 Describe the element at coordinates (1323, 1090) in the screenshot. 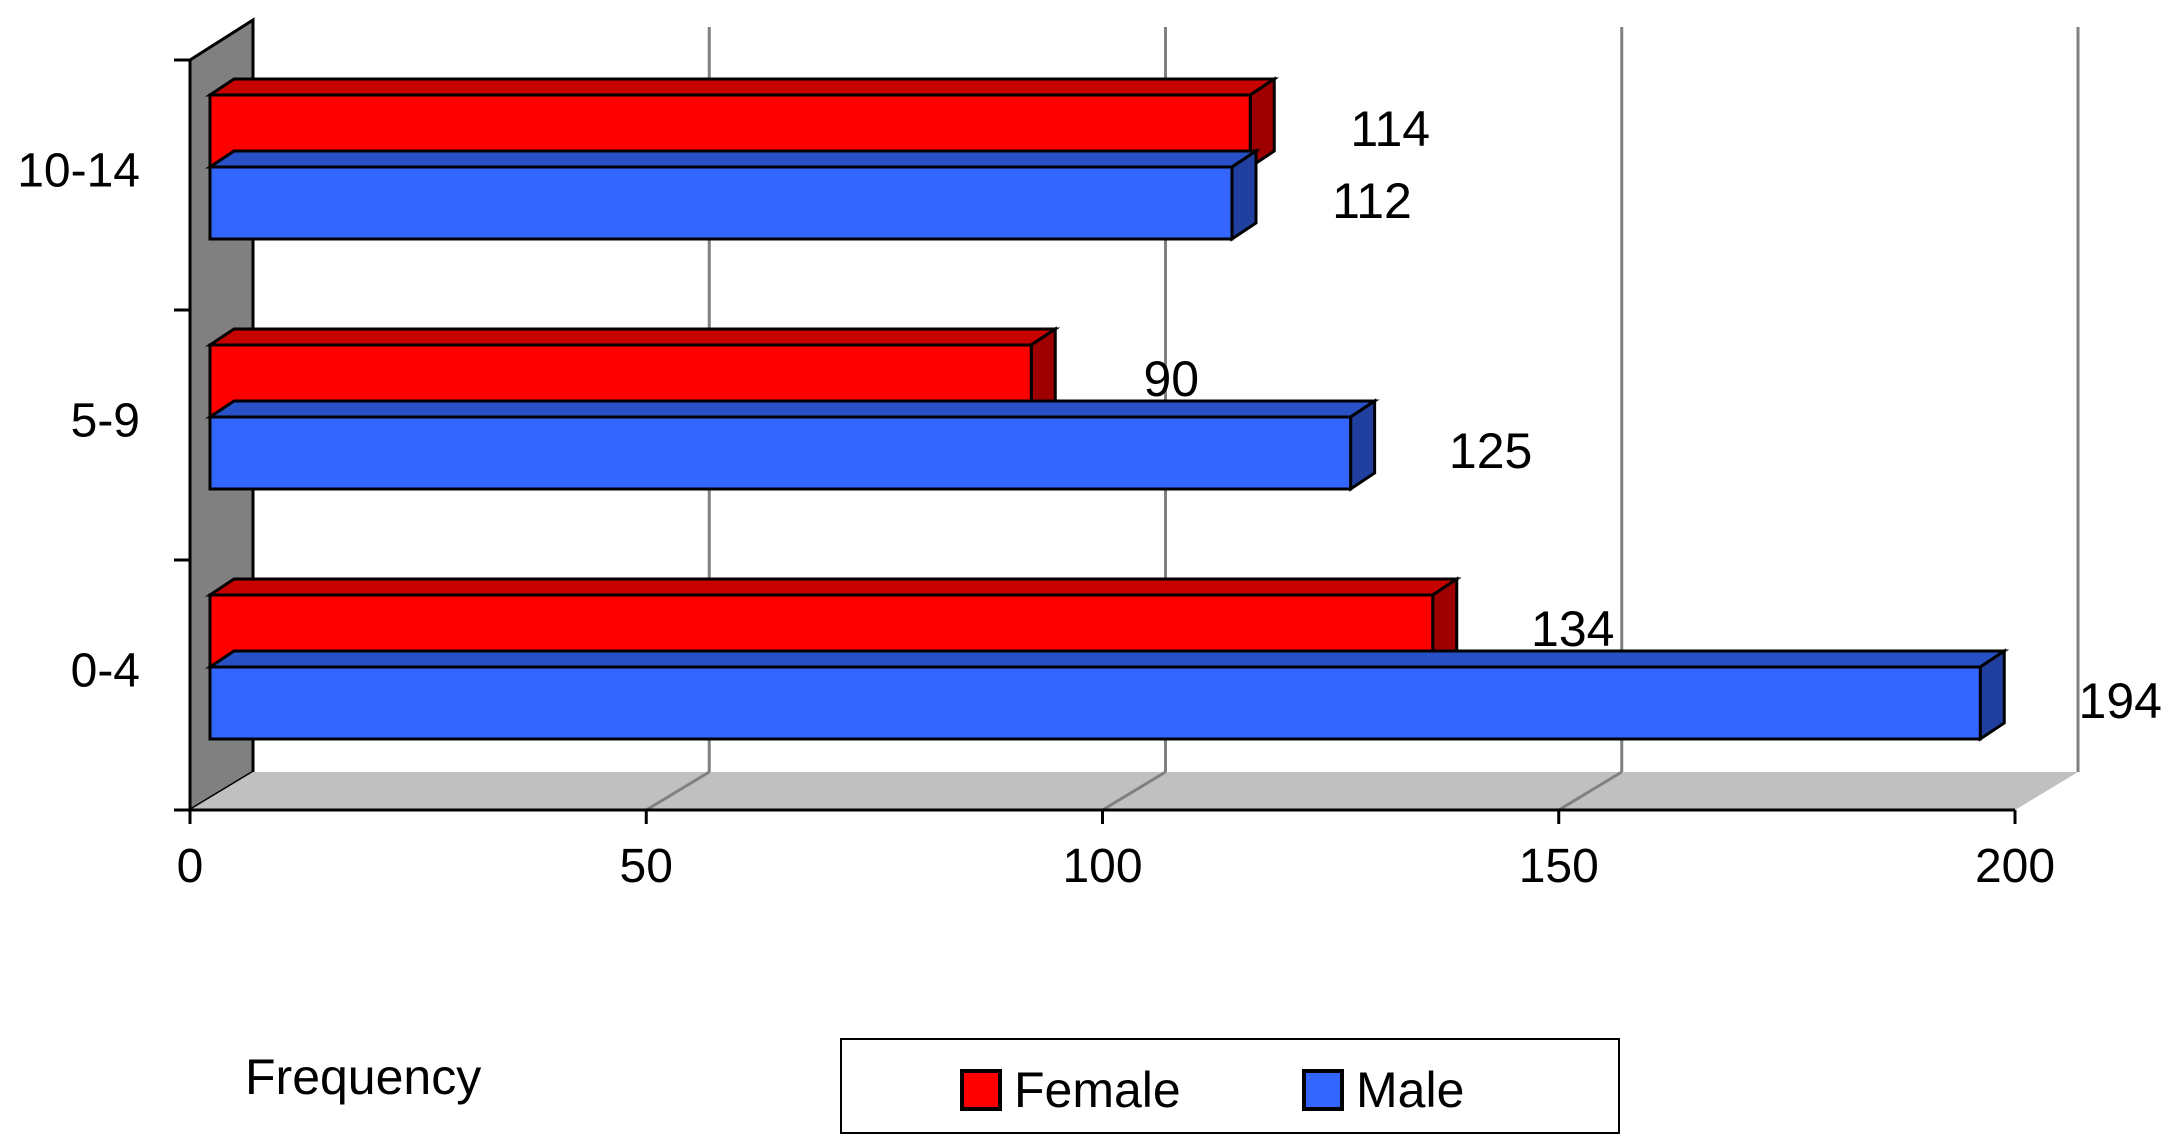

I see `legend-swatch-male` at that location.